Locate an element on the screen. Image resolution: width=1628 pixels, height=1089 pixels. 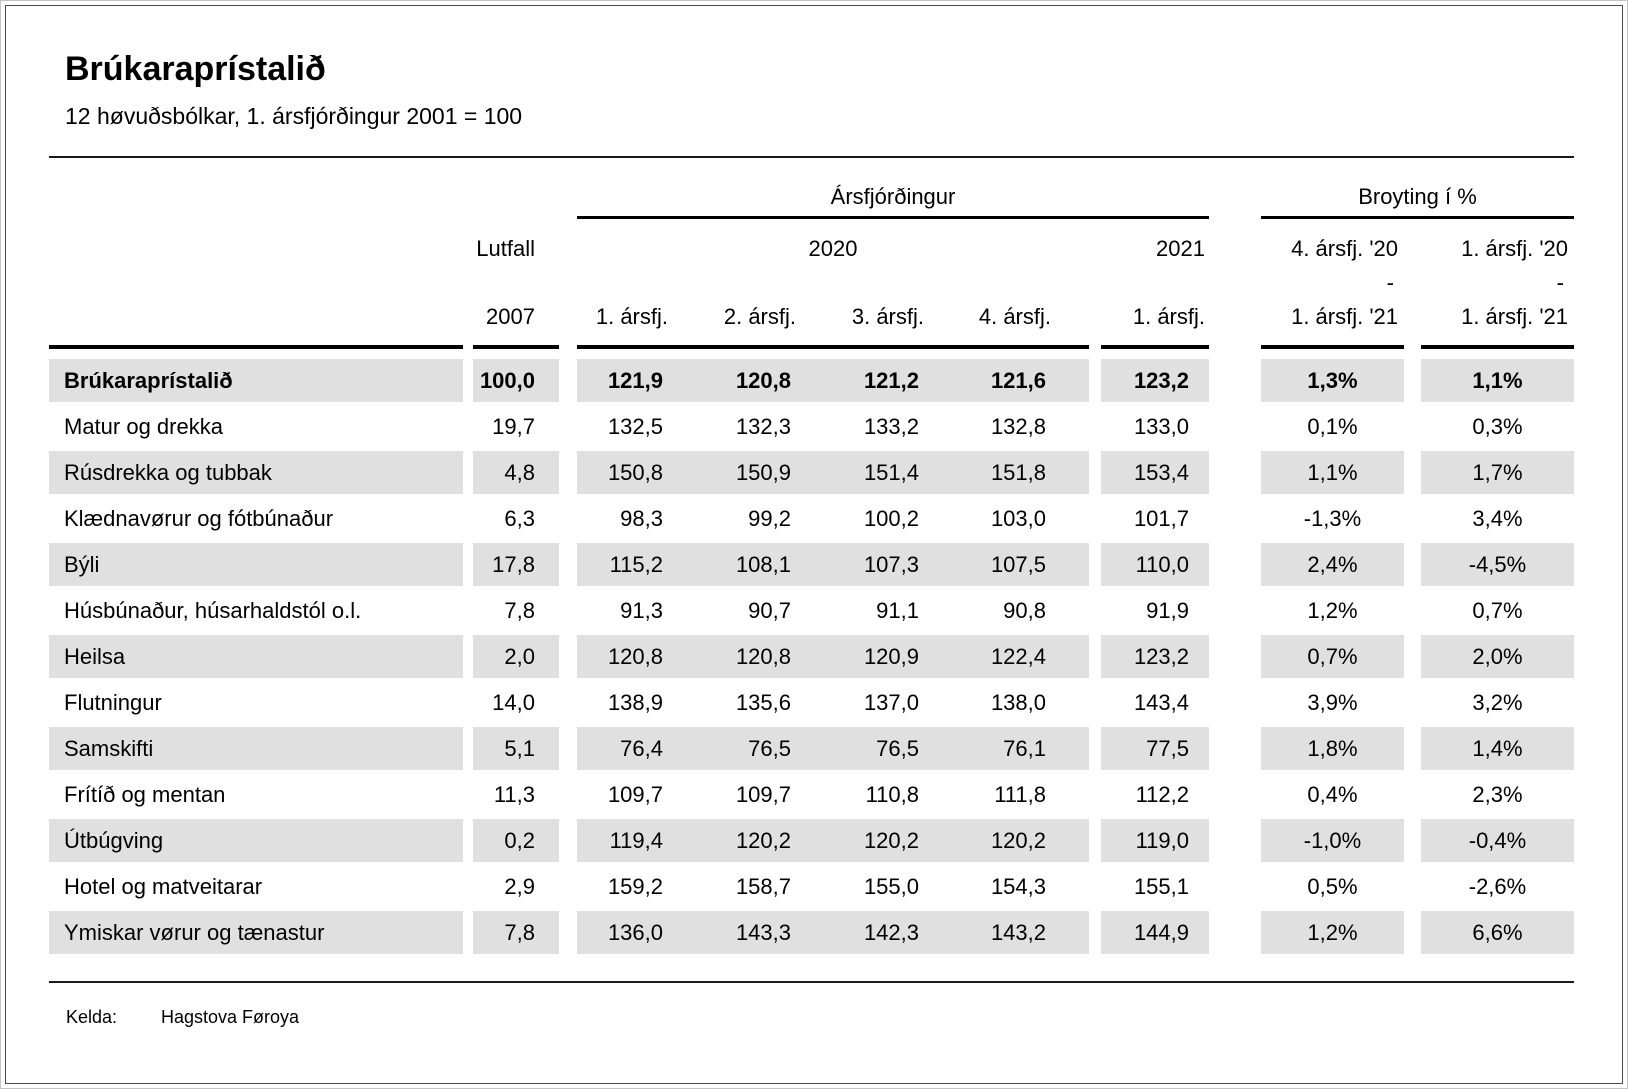
header-change-yoy-top: 1. ársfj. '20 is located at coordinates (1514, 248).